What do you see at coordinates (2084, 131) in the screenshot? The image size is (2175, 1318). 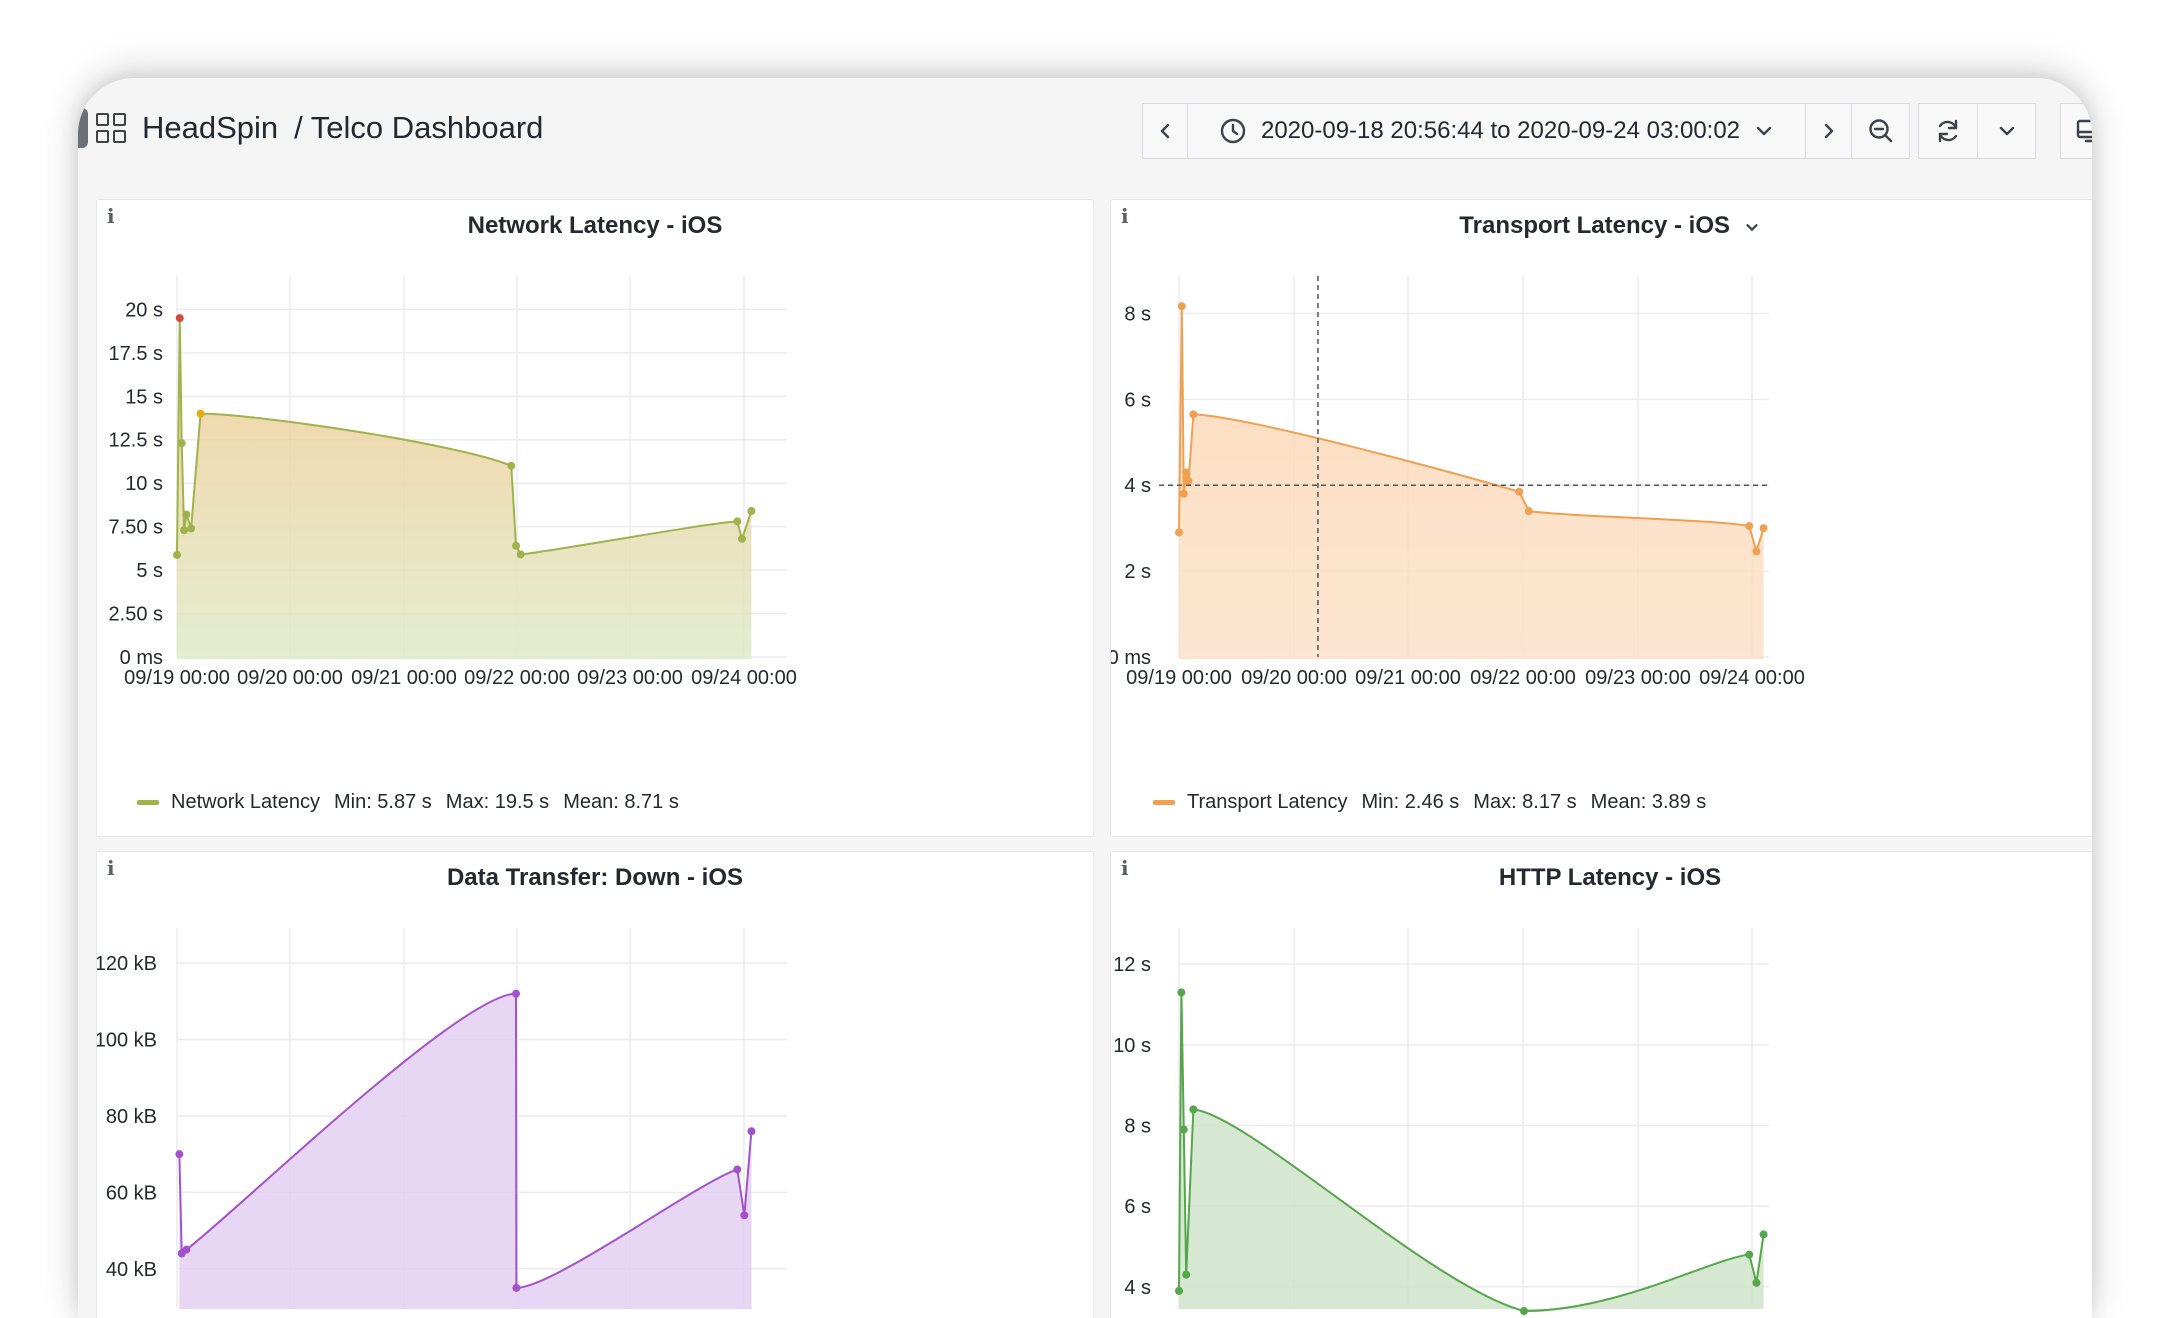 I see `tv-icon` at bounding box center [2084, 131].